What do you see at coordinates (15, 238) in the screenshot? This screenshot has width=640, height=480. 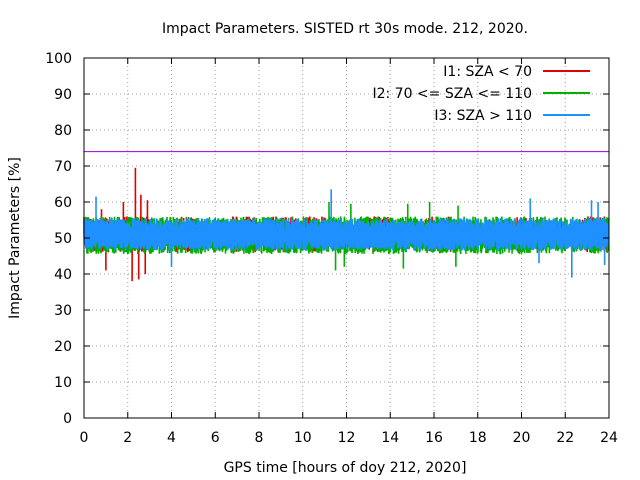 I see `y-axis-label: Impact Parameters [%]` at bounding box center [15, 238].